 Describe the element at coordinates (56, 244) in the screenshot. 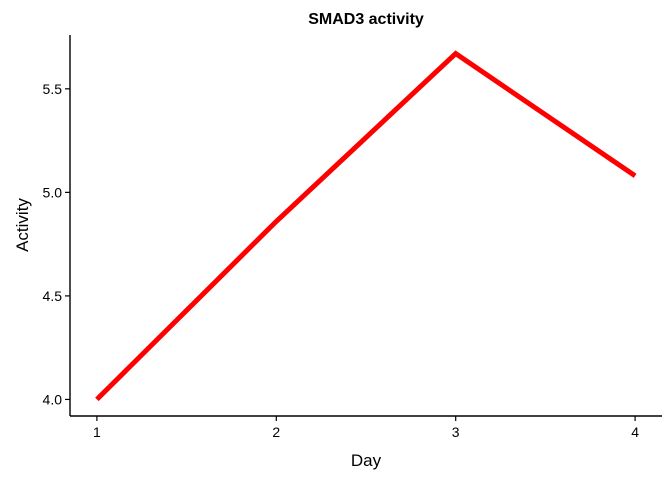

I see `y-axis-ticks: 4.0 4.5 5.0 5.5` at that location.